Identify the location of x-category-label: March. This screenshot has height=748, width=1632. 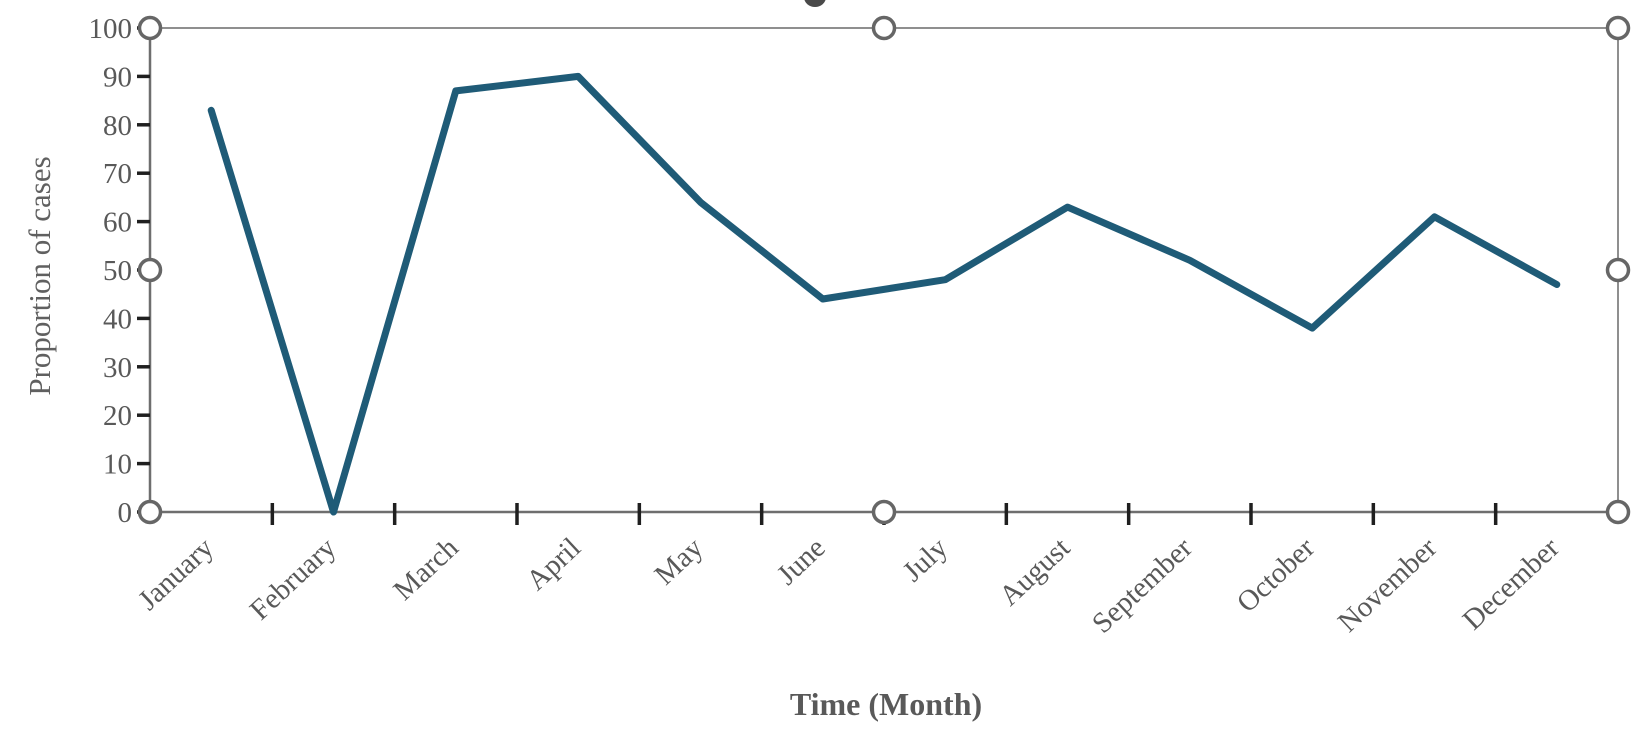
(426, 568).